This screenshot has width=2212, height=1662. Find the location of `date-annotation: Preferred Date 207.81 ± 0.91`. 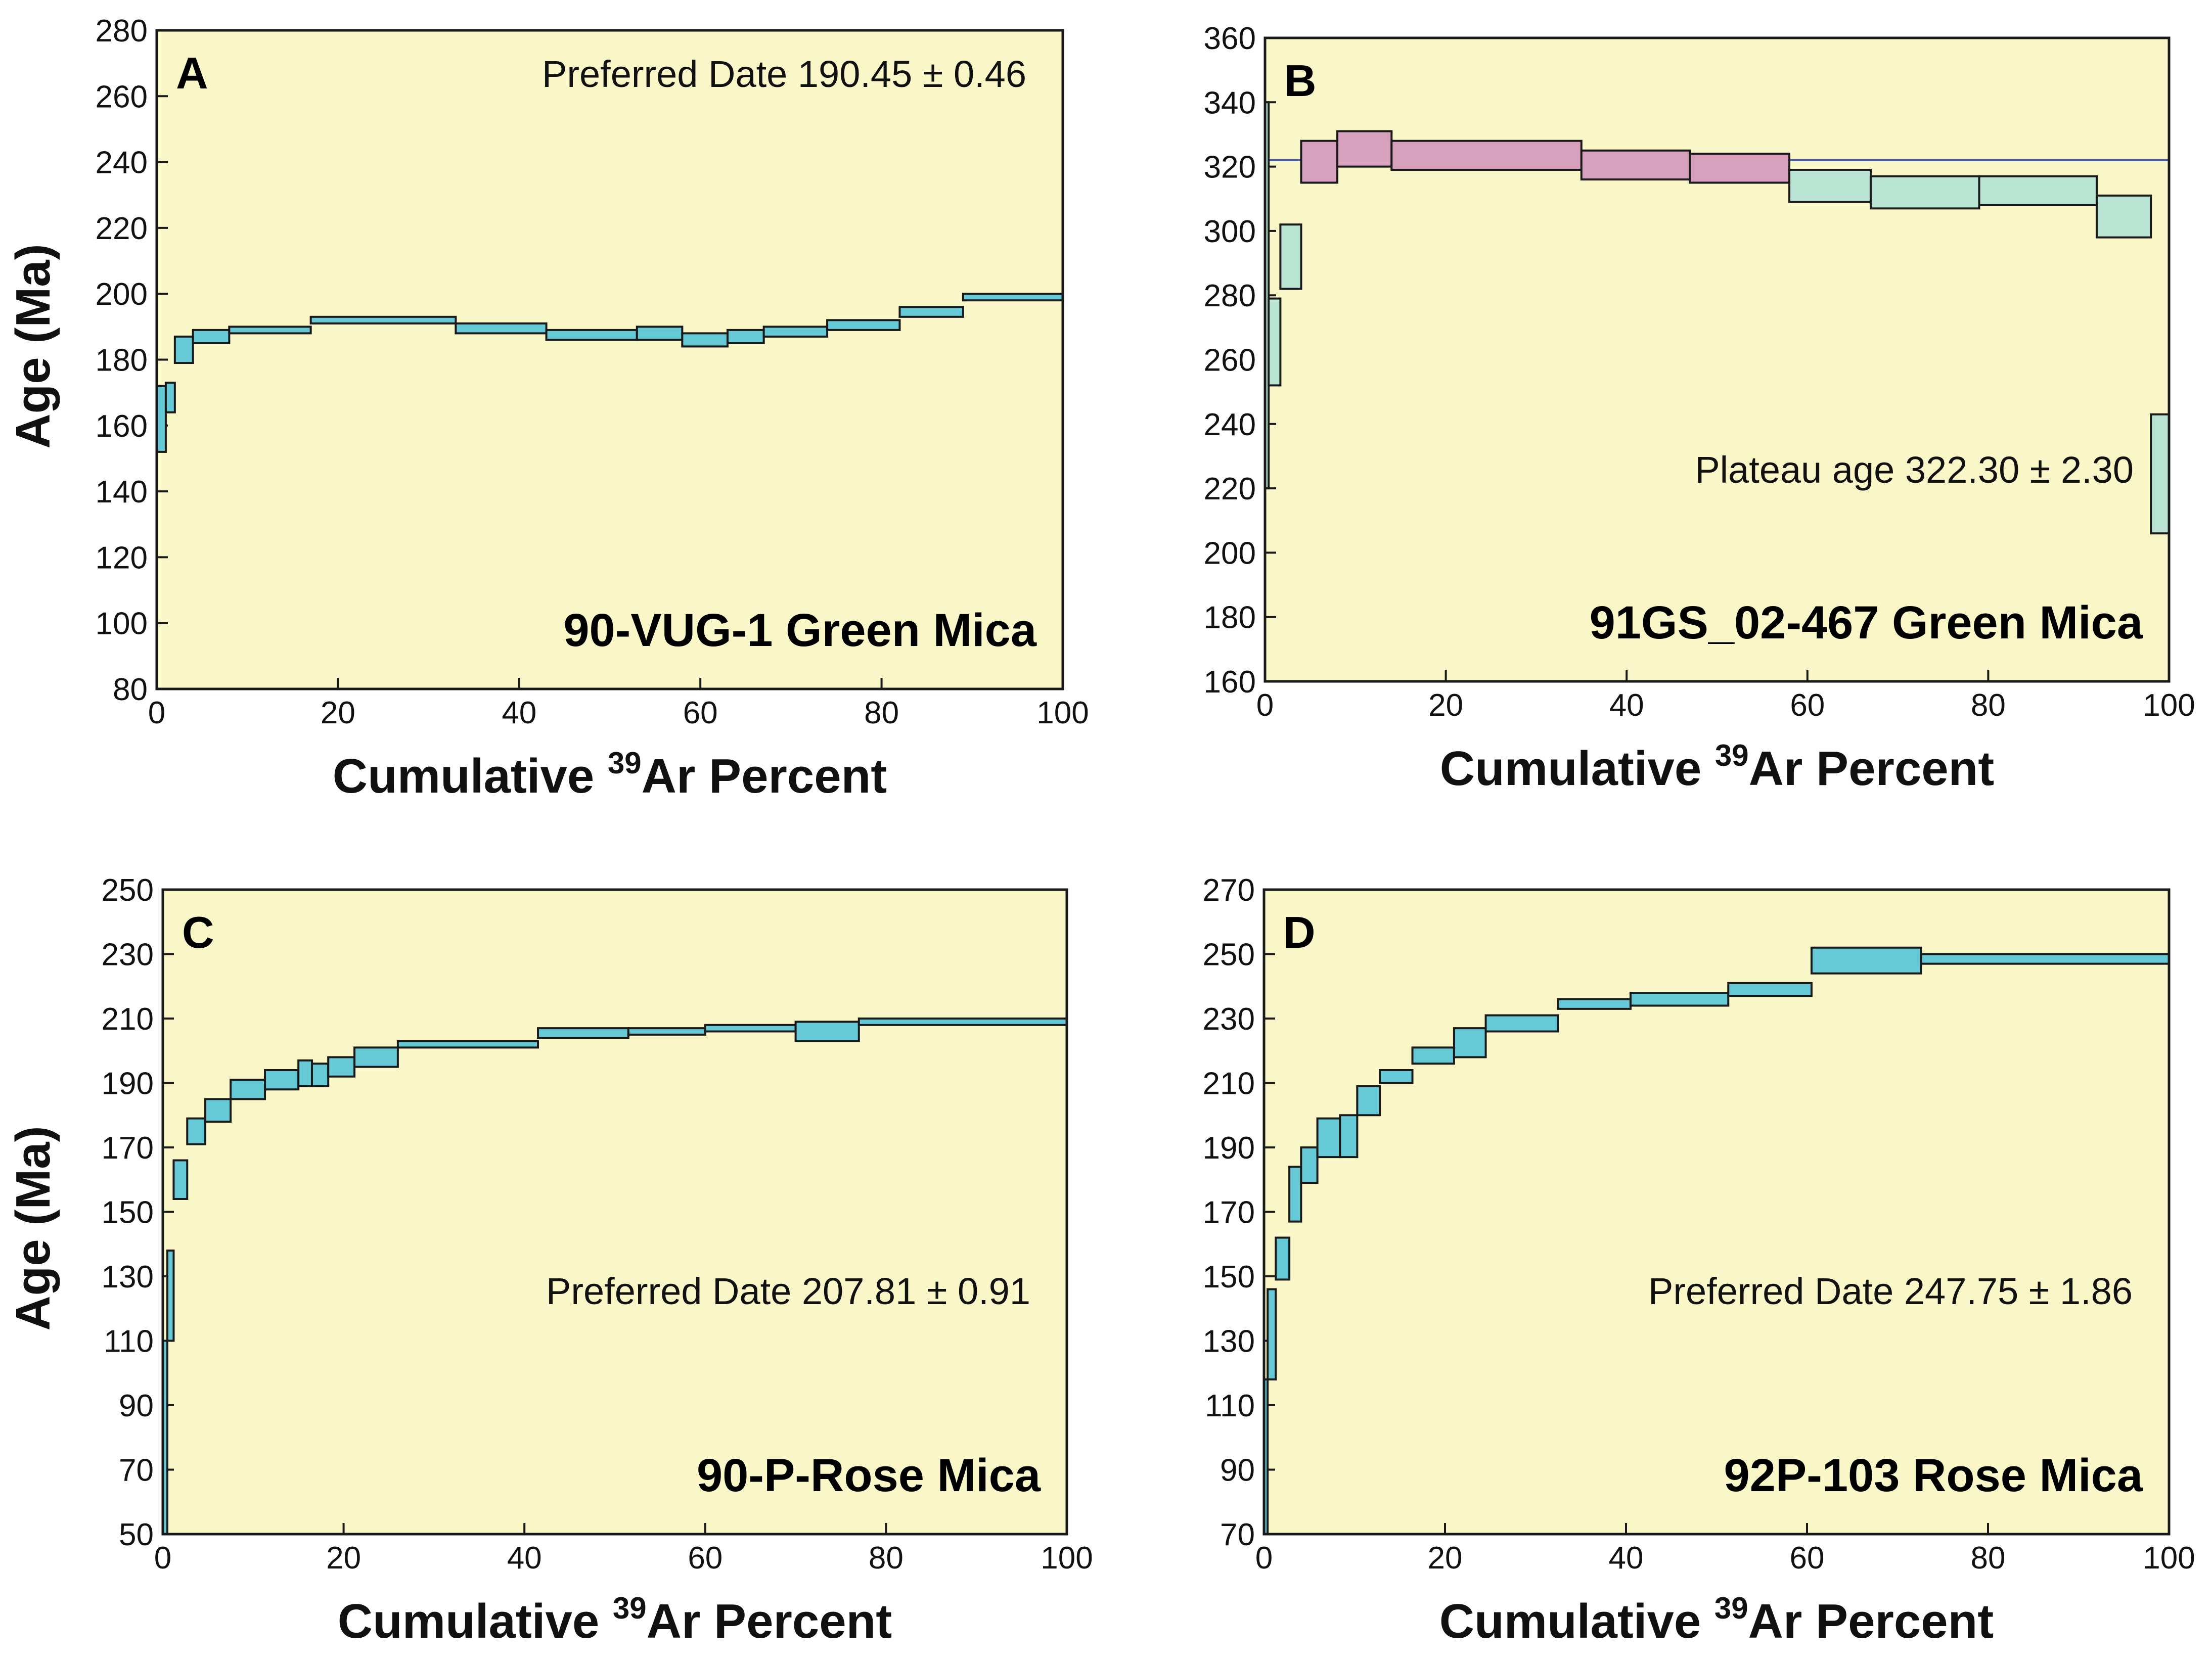

date-annotation: Preferred Date 207.81 ± 0.91 is located at coordinates (788, 1291).